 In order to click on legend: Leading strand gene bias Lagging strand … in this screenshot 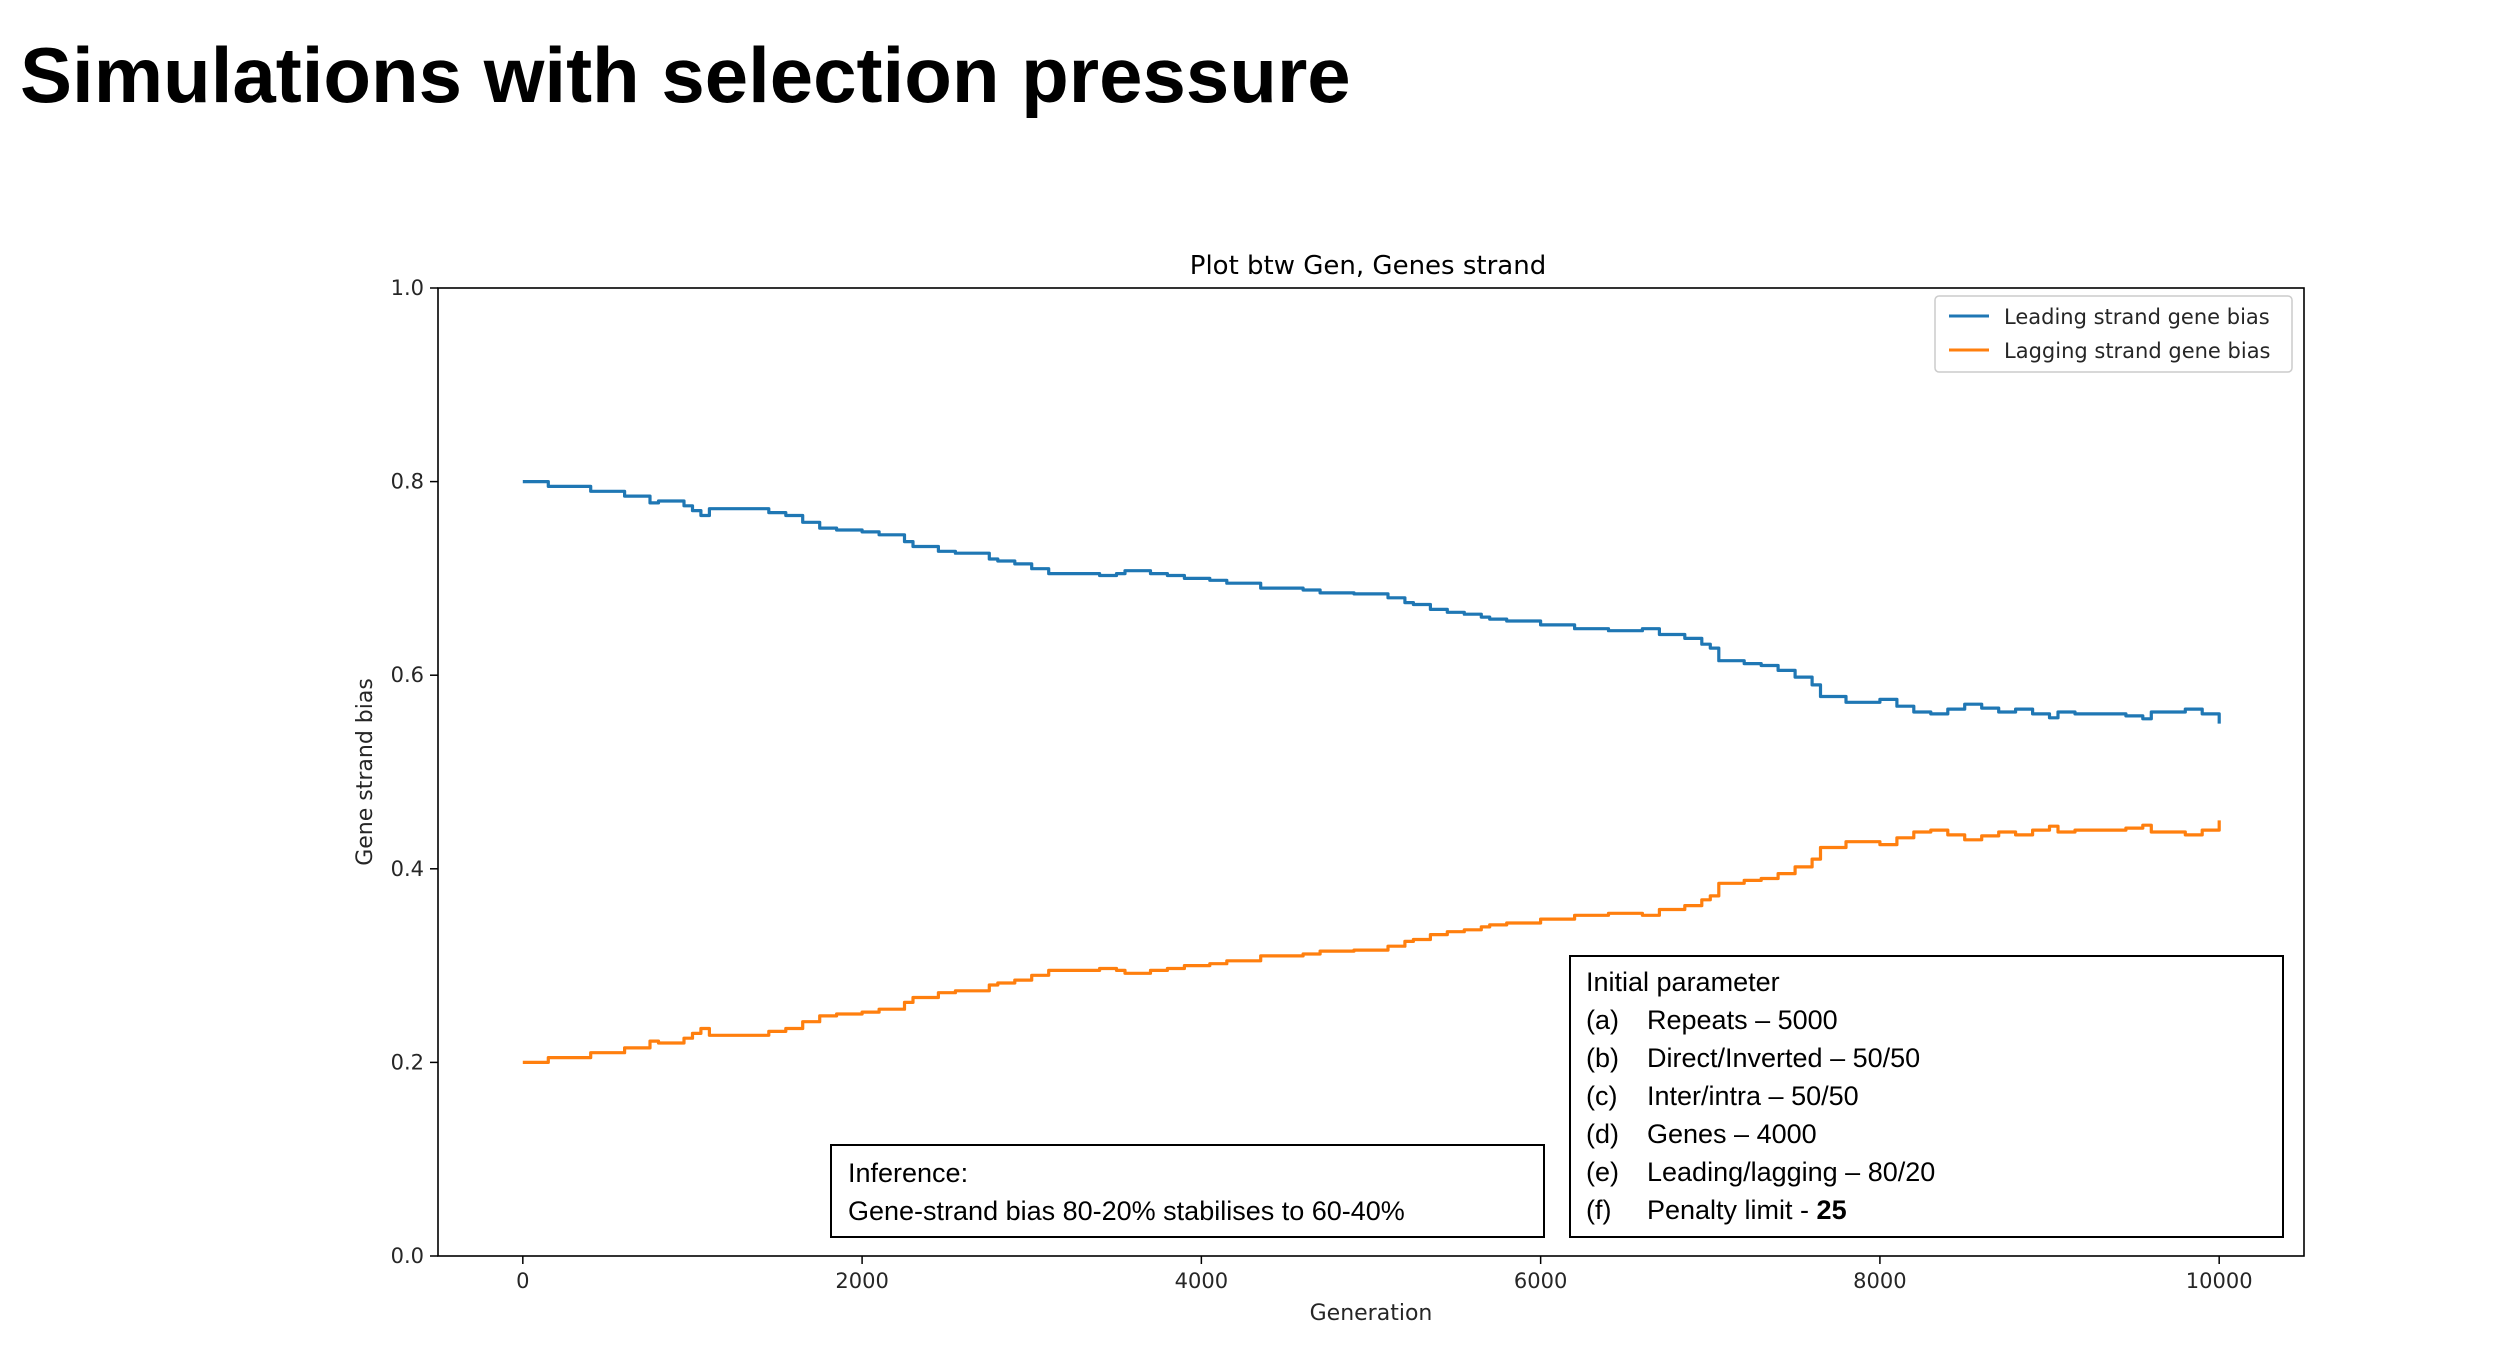, I will do `click(2113, 334)`.